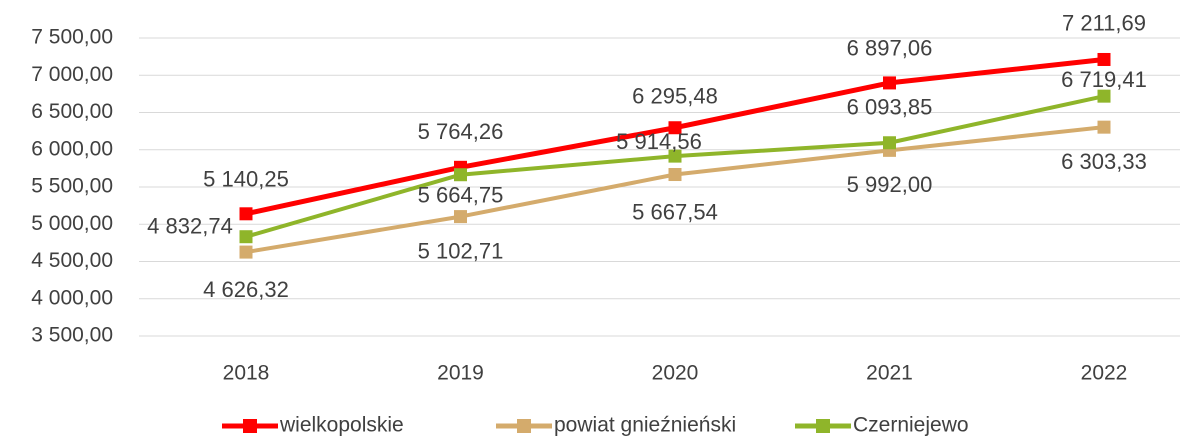 The image size is (1184, 440). What do you see at coordinates (460, 373) in the screenshot?
I see `x-tick-label: 2019` at bounding box center [460, 373].